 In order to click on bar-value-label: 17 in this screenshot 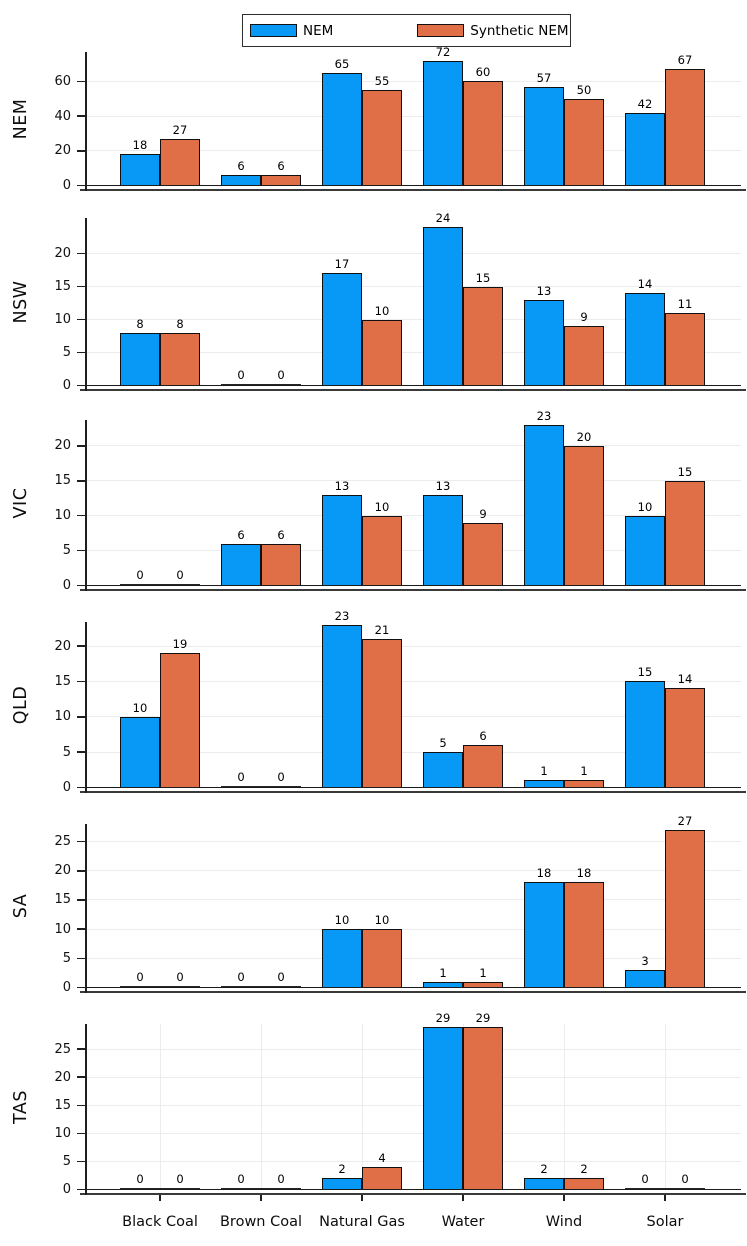, I will do `click(342, 264)`.